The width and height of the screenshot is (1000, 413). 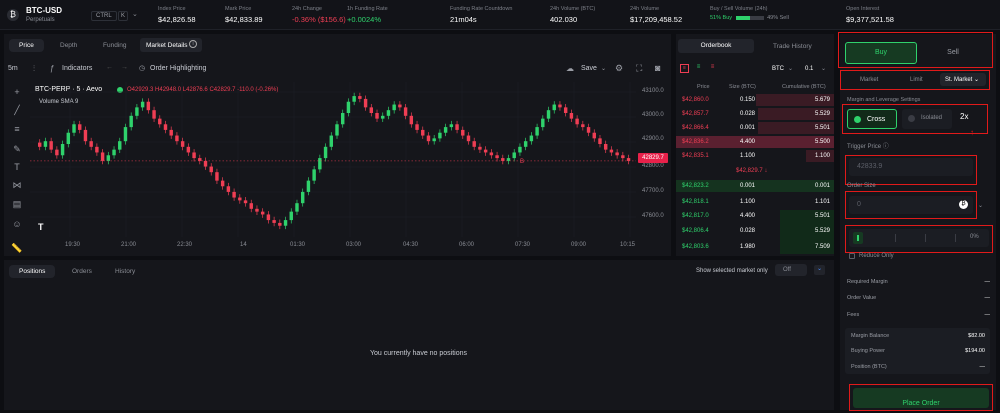 I want to click on order-type-limit: Limit, so click(x=916, y=80).